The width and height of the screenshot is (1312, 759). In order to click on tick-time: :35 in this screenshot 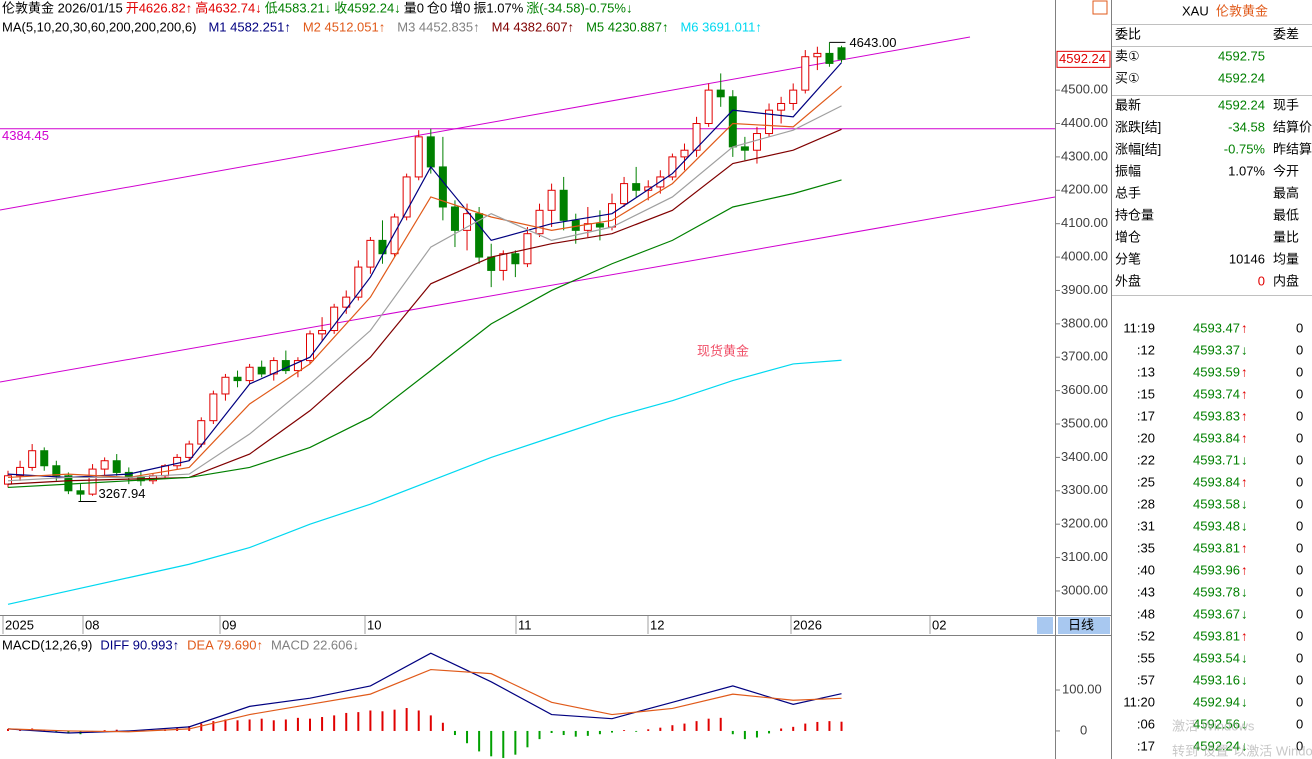, I will do `click(1146, 547)`.